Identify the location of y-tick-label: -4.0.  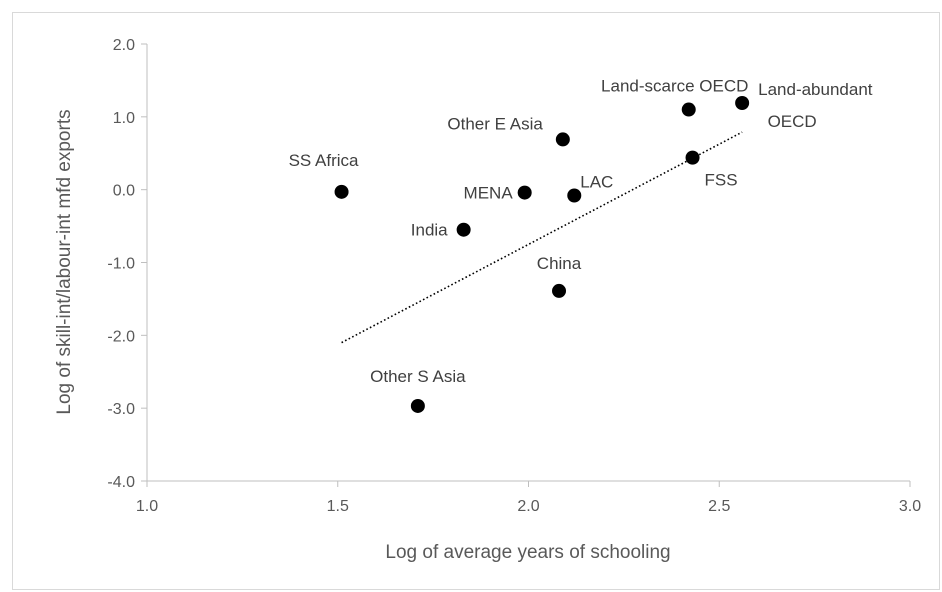
(121, 482).